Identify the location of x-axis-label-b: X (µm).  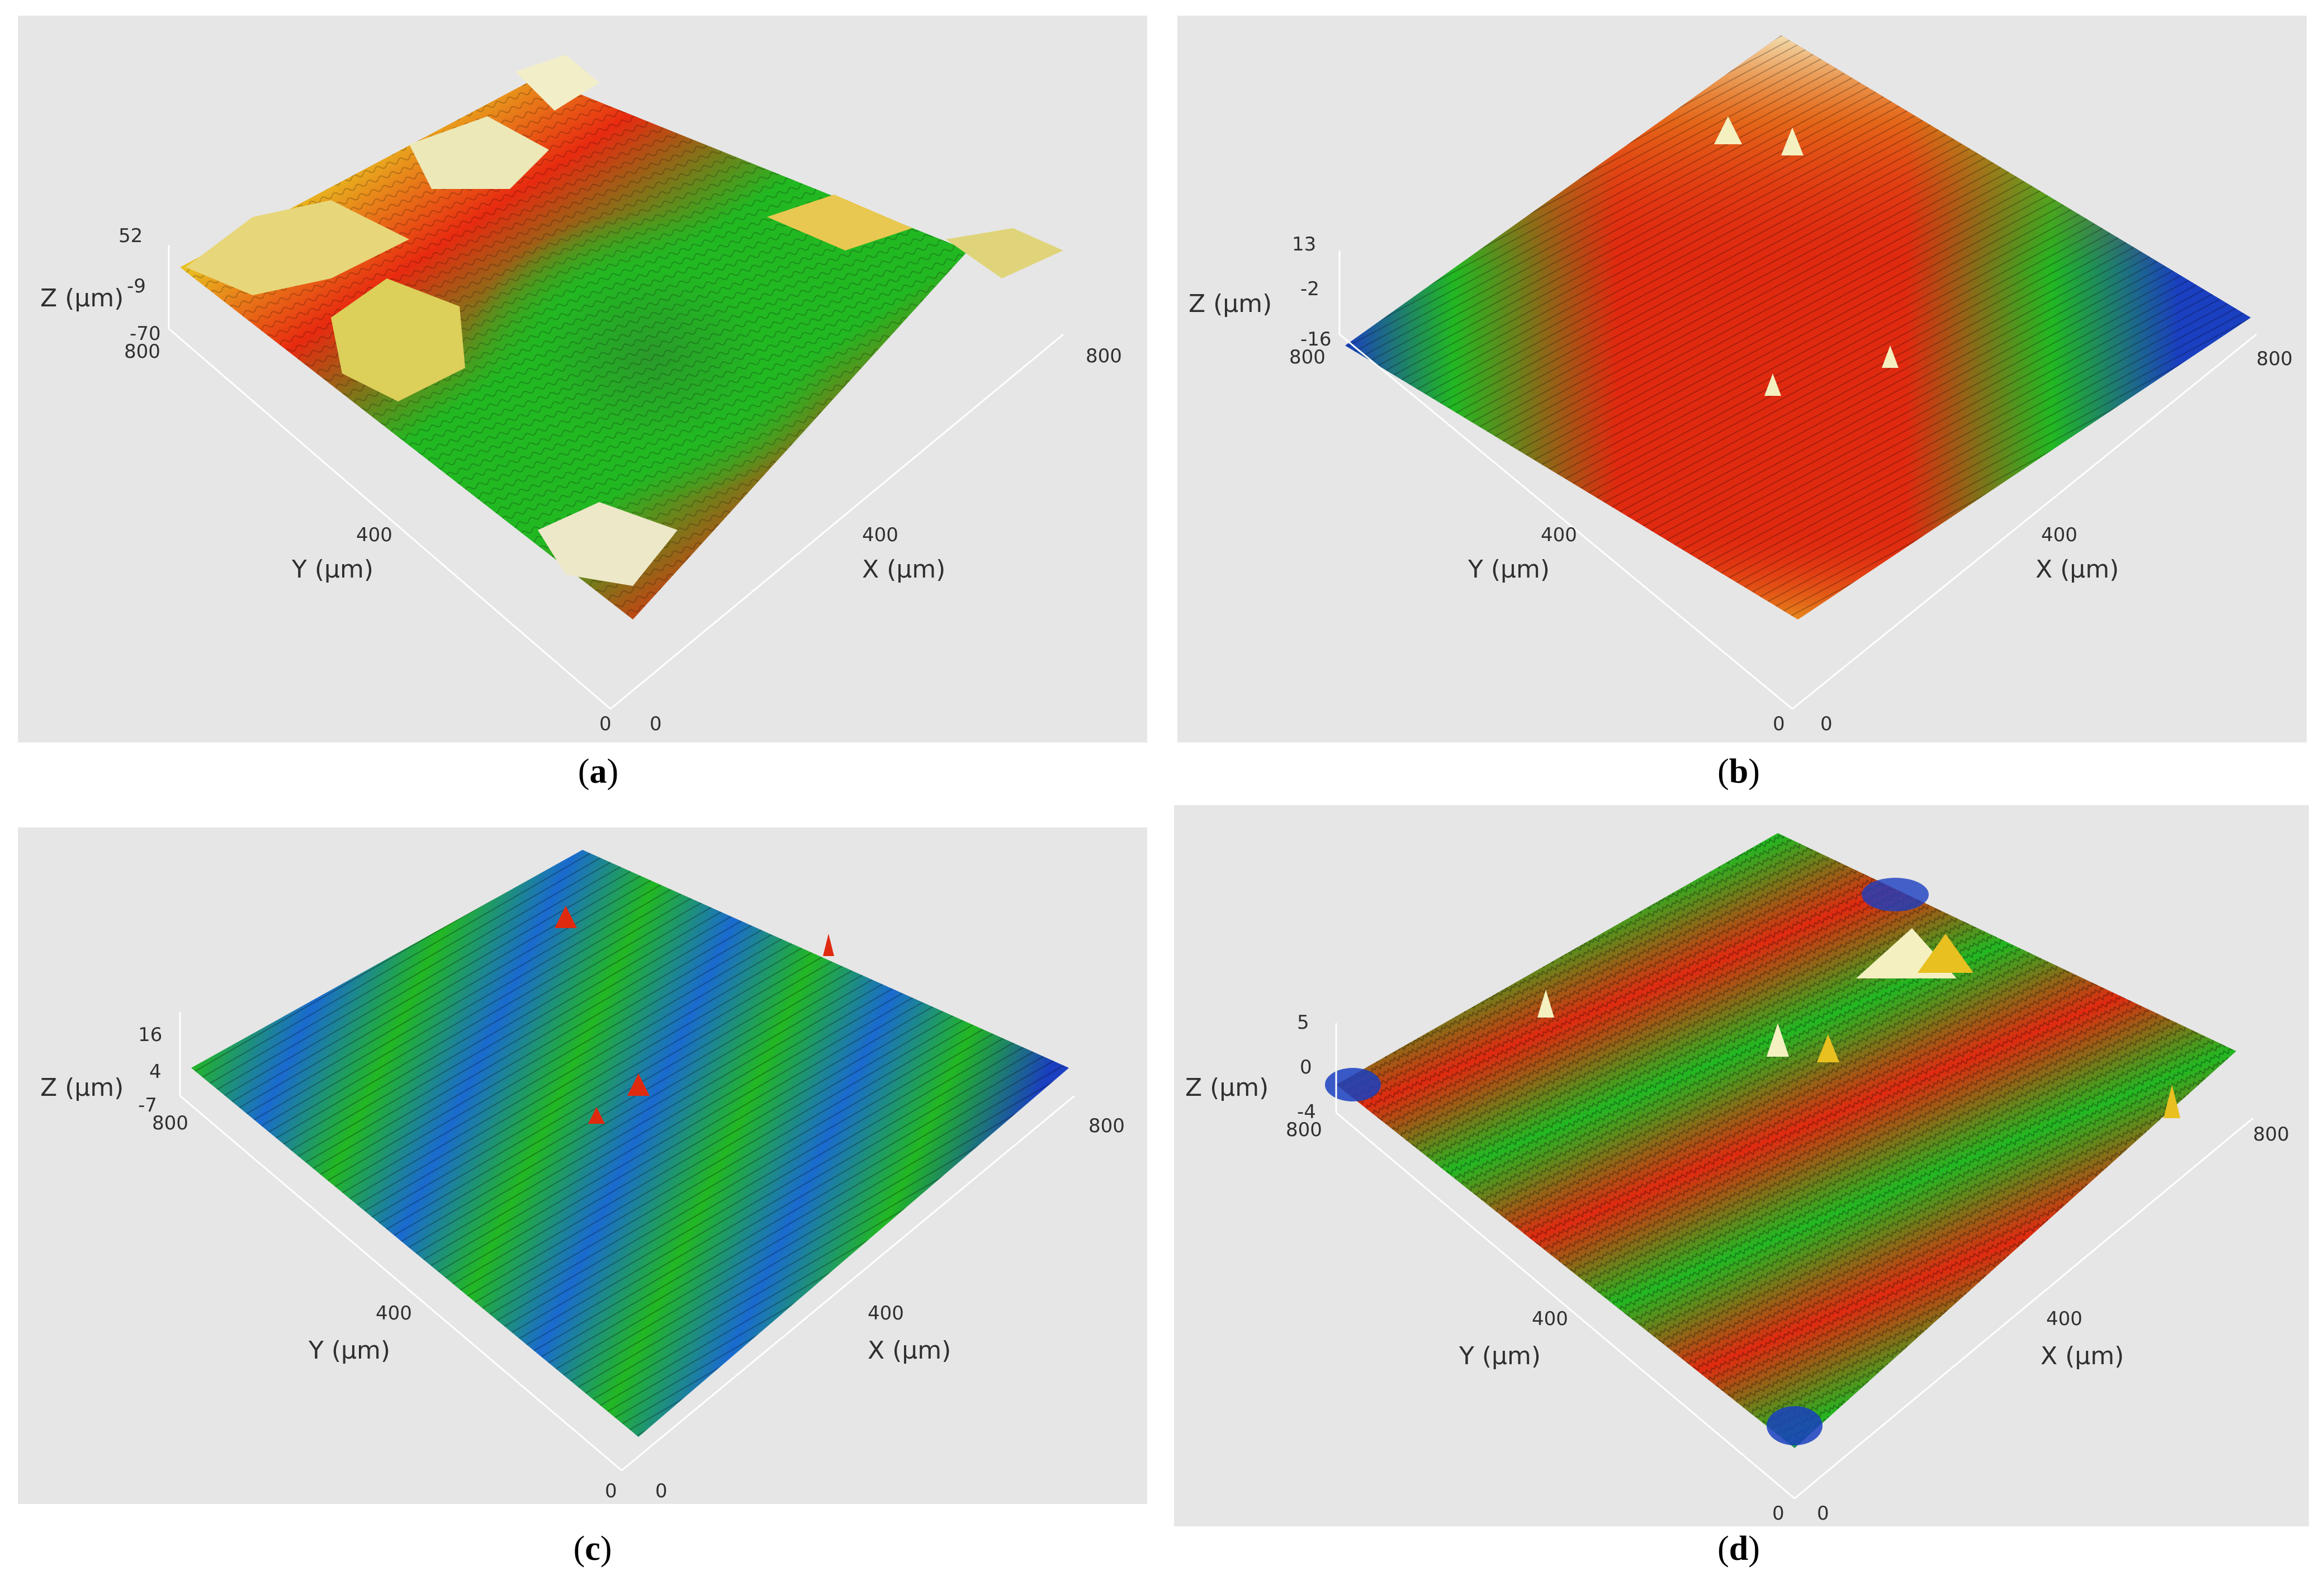
(2077, 569).